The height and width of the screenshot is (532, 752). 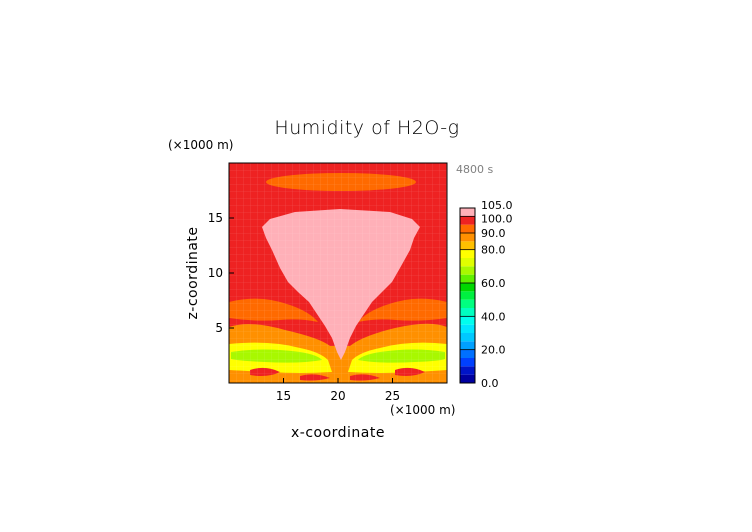 What do you see at coordinates (219, 328) in the screenshot?
I see `y-tick-label: 5` at bounding box center [219, 328].